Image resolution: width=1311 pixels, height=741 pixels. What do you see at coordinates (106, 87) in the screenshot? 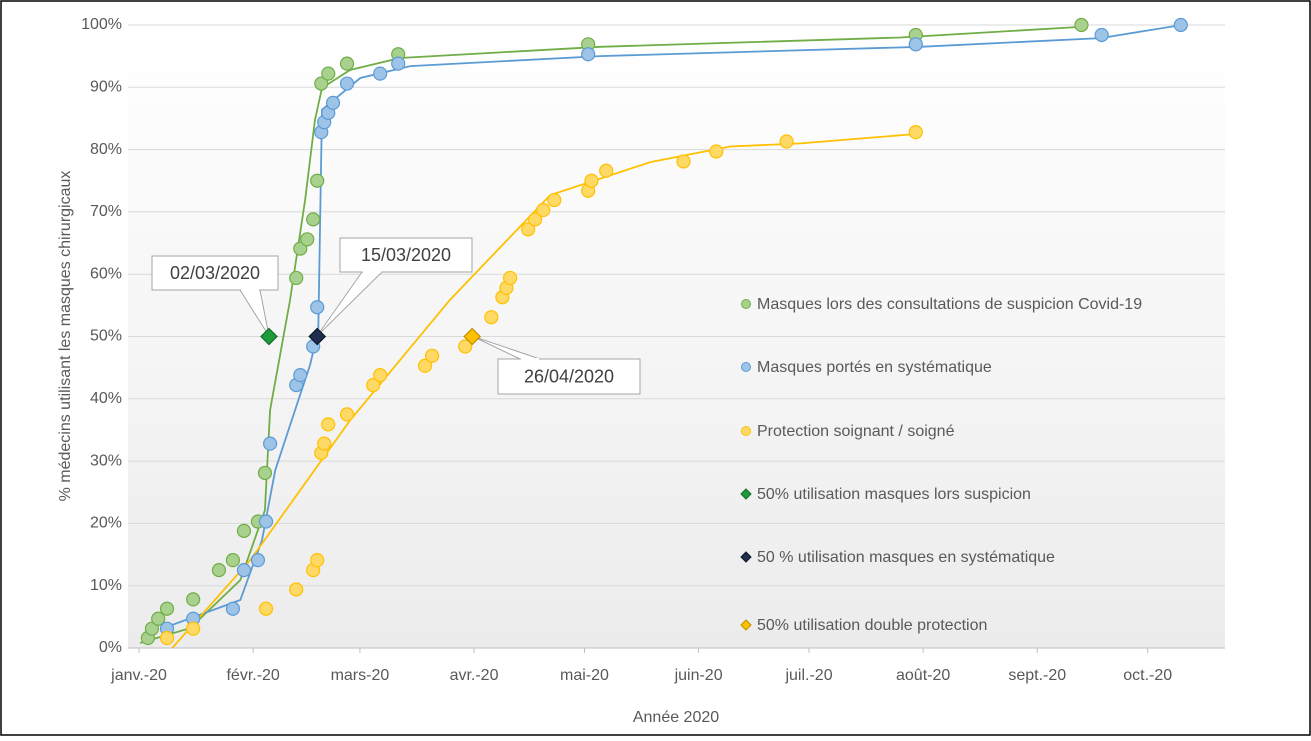
I see `y-tick-label: 90%` at bounding box center [106, 87].